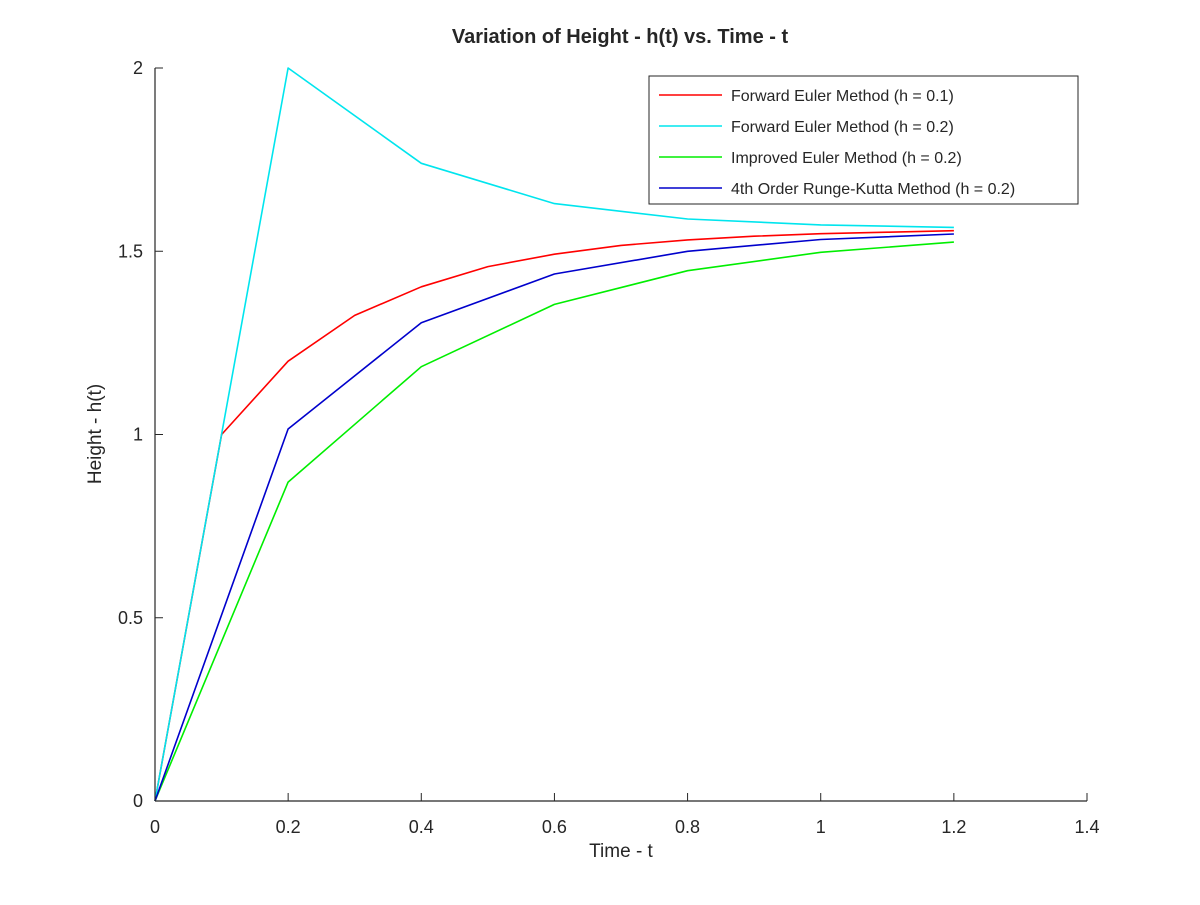  I want to click on legend-label: Forward Euler Method (h = 0.2), so click(842, 127).